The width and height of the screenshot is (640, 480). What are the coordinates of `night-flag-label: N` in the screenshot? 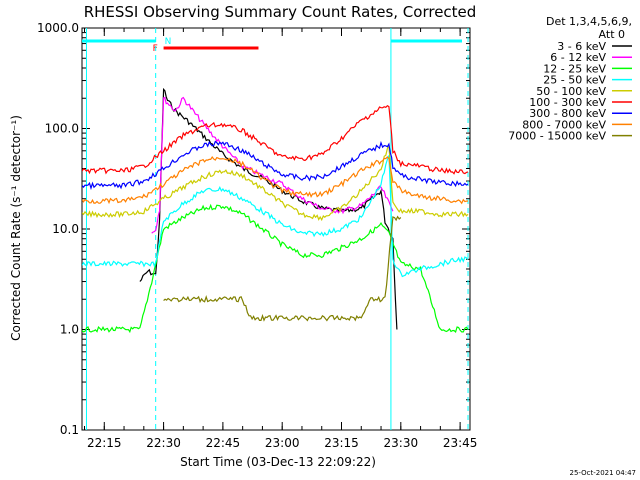 It's located at (168, 42).